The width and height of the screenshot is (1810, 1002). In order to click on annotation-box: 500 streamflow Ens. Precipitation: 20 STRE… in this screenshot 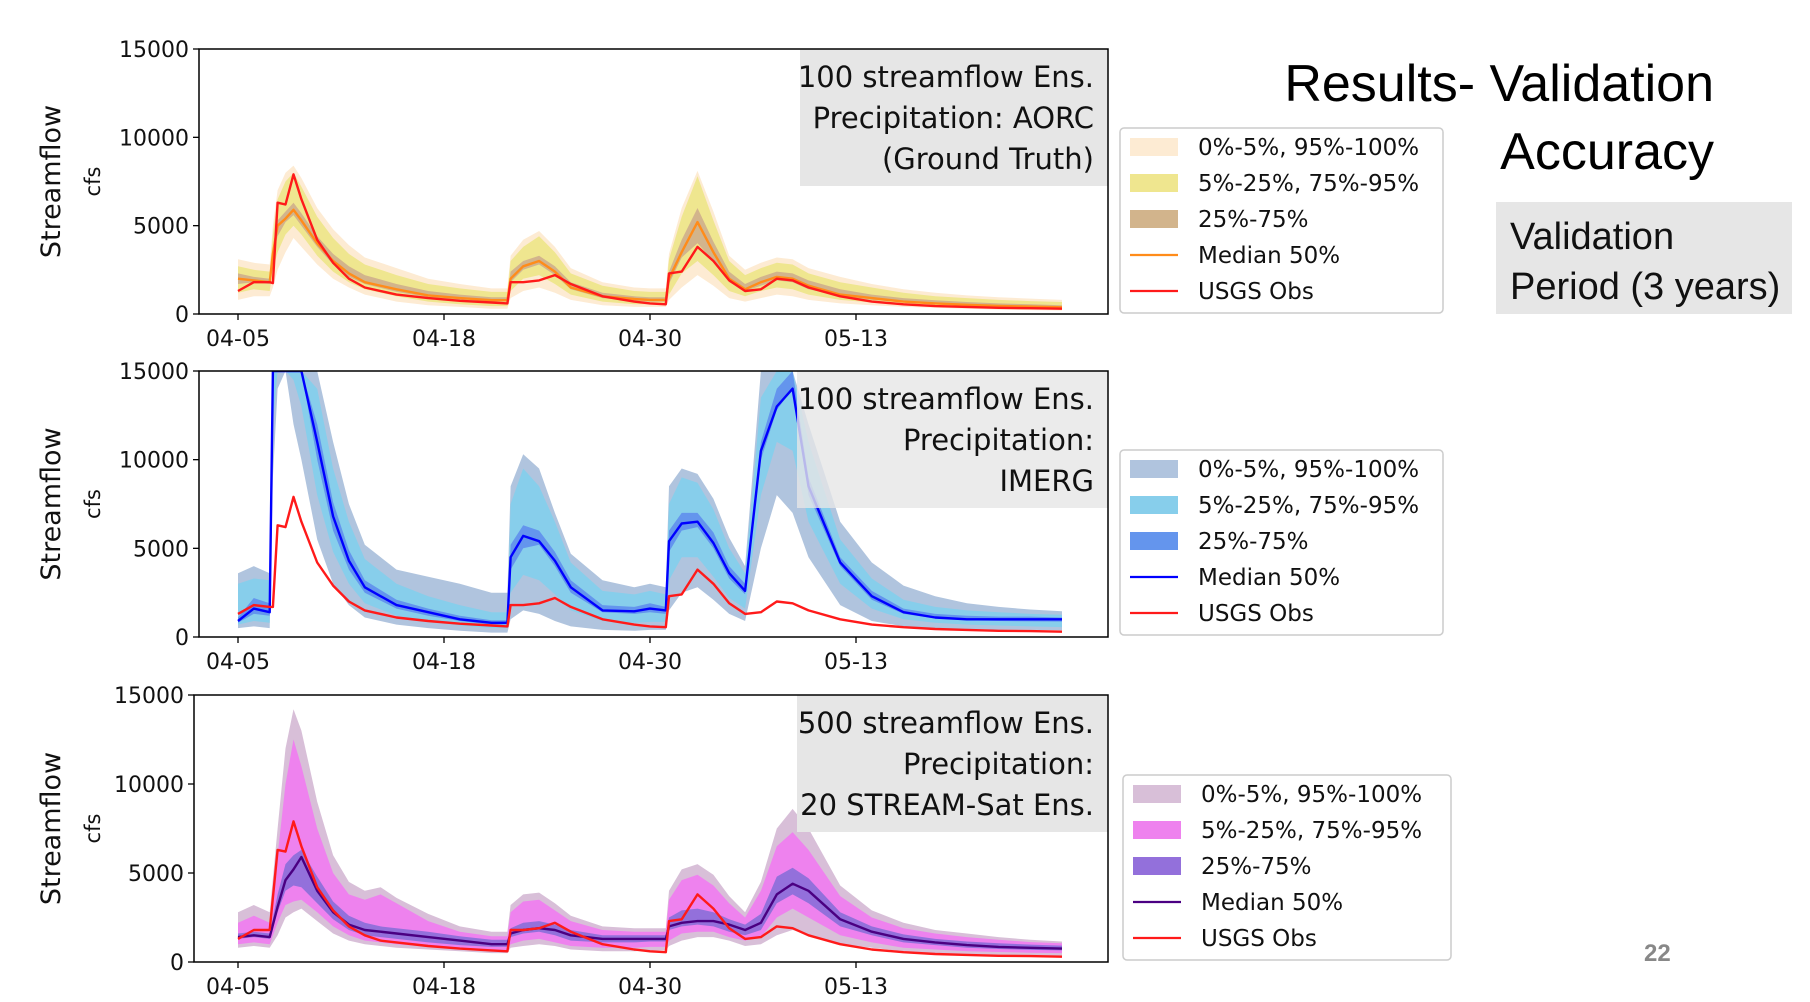, I will do `click(952, 763)`.